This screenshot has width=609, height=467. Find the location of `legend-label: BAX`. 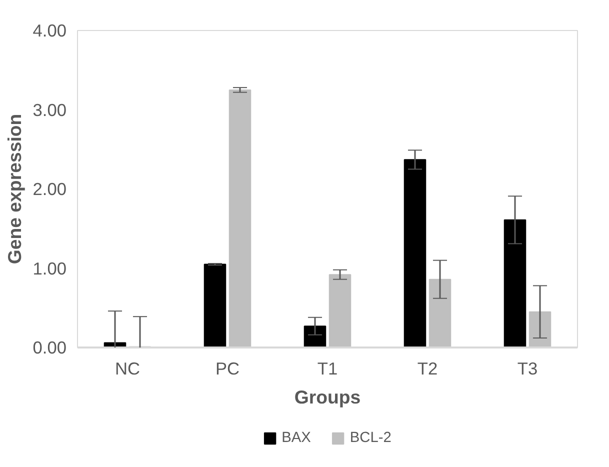

legend-label: BAX is located at coordinates (296, 438).